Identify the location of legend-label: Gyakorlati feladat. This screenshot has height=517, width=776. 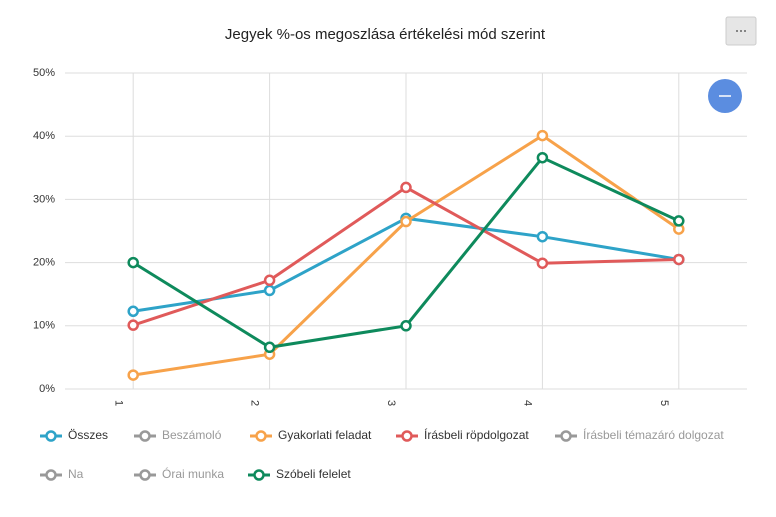
(325, 435).